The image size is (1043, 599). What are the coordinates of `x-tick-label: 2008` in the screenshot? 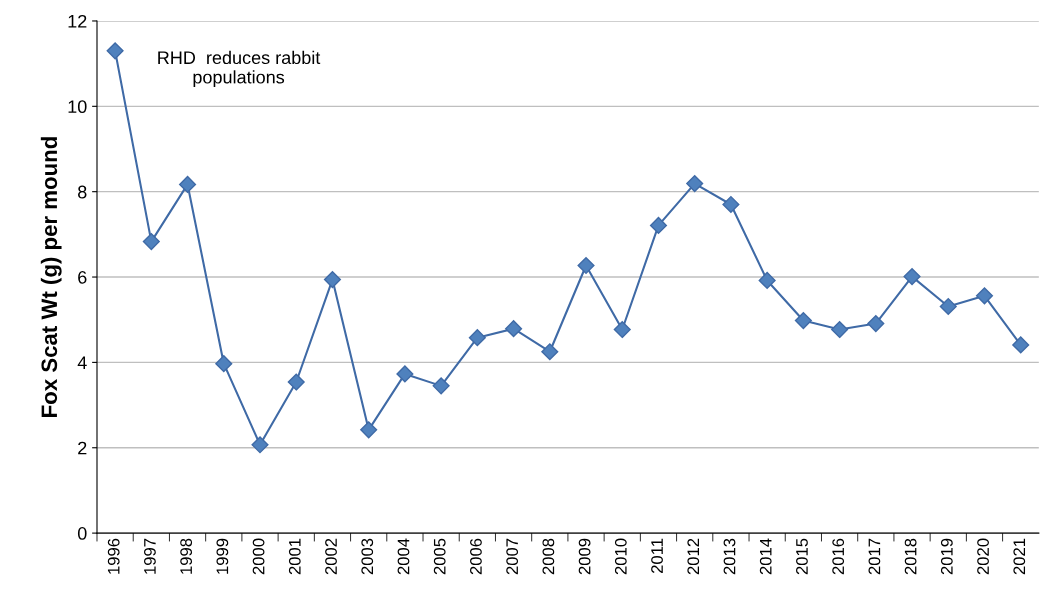 It's located at (548, 556).